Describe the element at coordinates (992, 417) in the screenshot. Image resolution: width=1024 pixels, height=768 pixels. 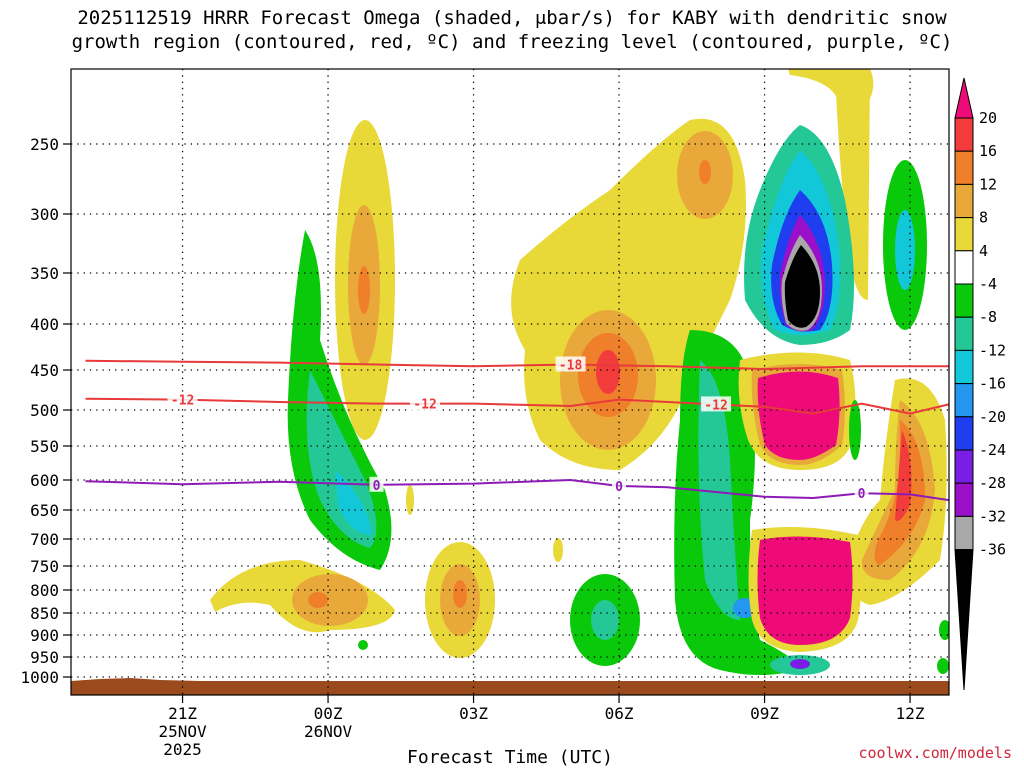
I see `colorbar-label: -20` at that location.